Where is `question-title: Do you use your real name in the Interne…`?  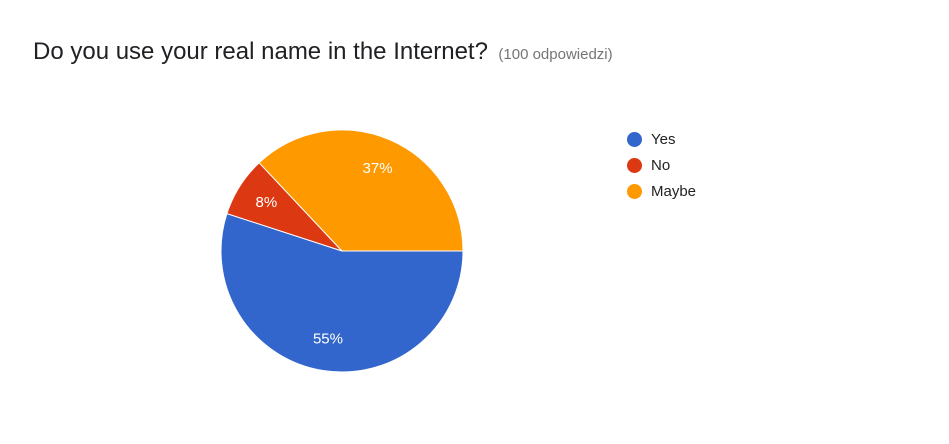 question-title: Do you use your real name in the Interne… is located at coordinates (260, 51).